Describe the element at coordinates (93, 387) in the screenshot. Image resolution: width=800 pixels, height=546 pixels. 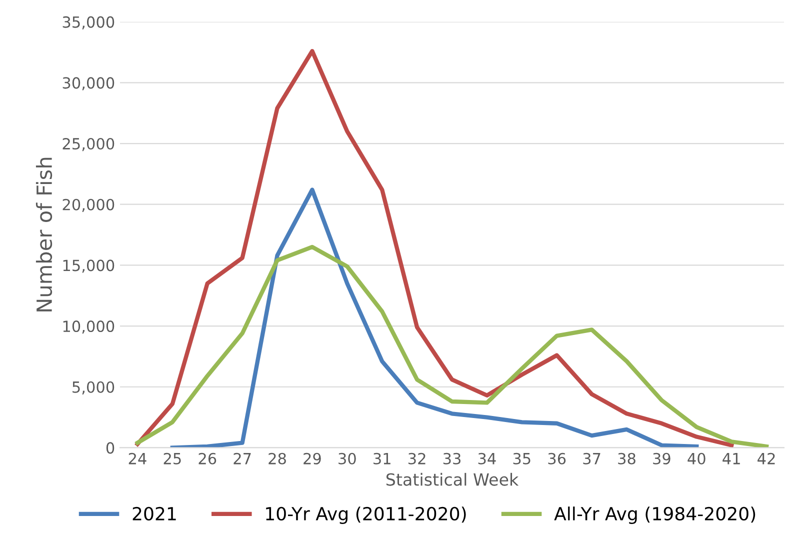
I see `y-tick-label: 5,000` at that location.